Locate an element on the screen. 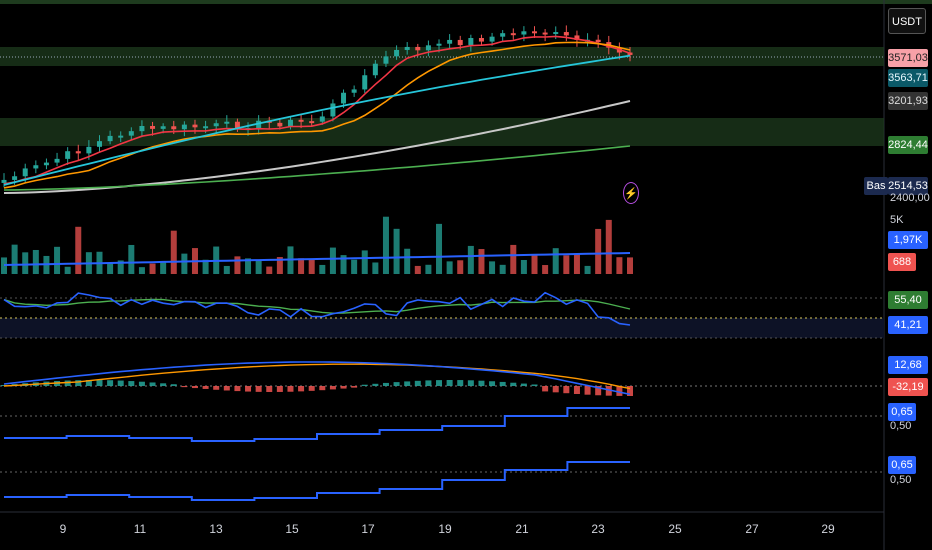 This screenshot has height=550, width=932. step1-tag: 0,65 is located at coordinates (902, 412).